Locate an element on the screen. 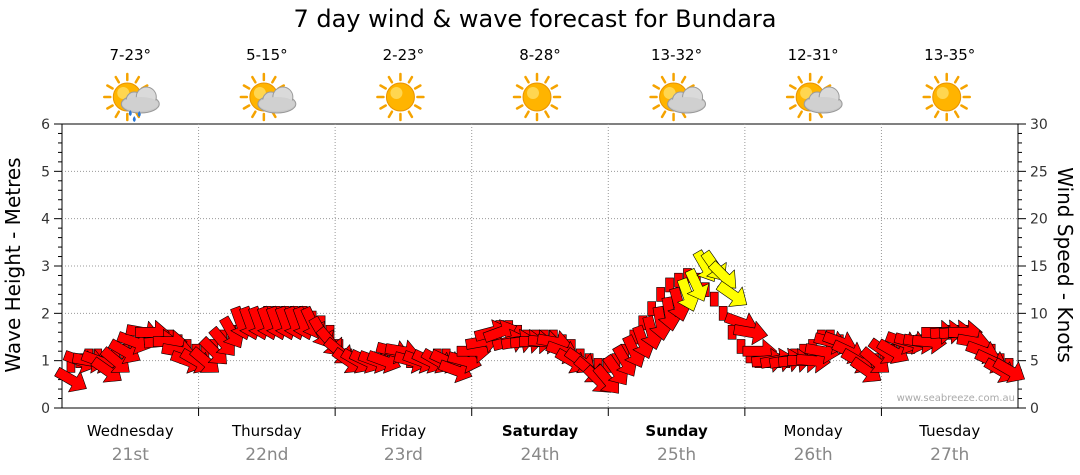 The image size is (1080, 475). day-temperature: 5-15° is located at coordinates (267, 55).